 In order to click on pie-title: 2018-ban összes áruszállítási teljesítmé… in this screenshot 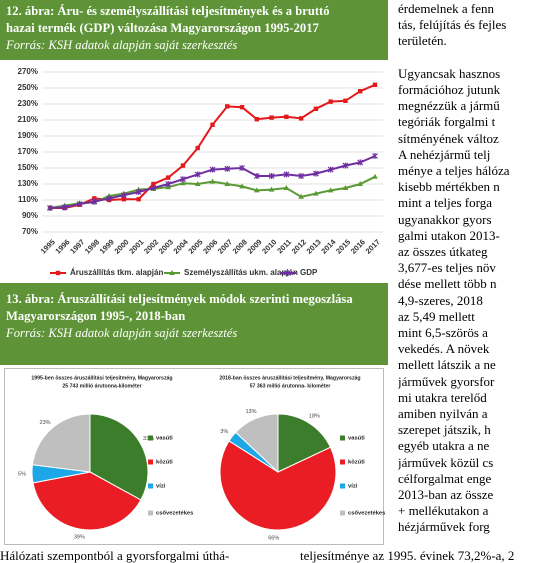, I will do `click(289, 378)`.